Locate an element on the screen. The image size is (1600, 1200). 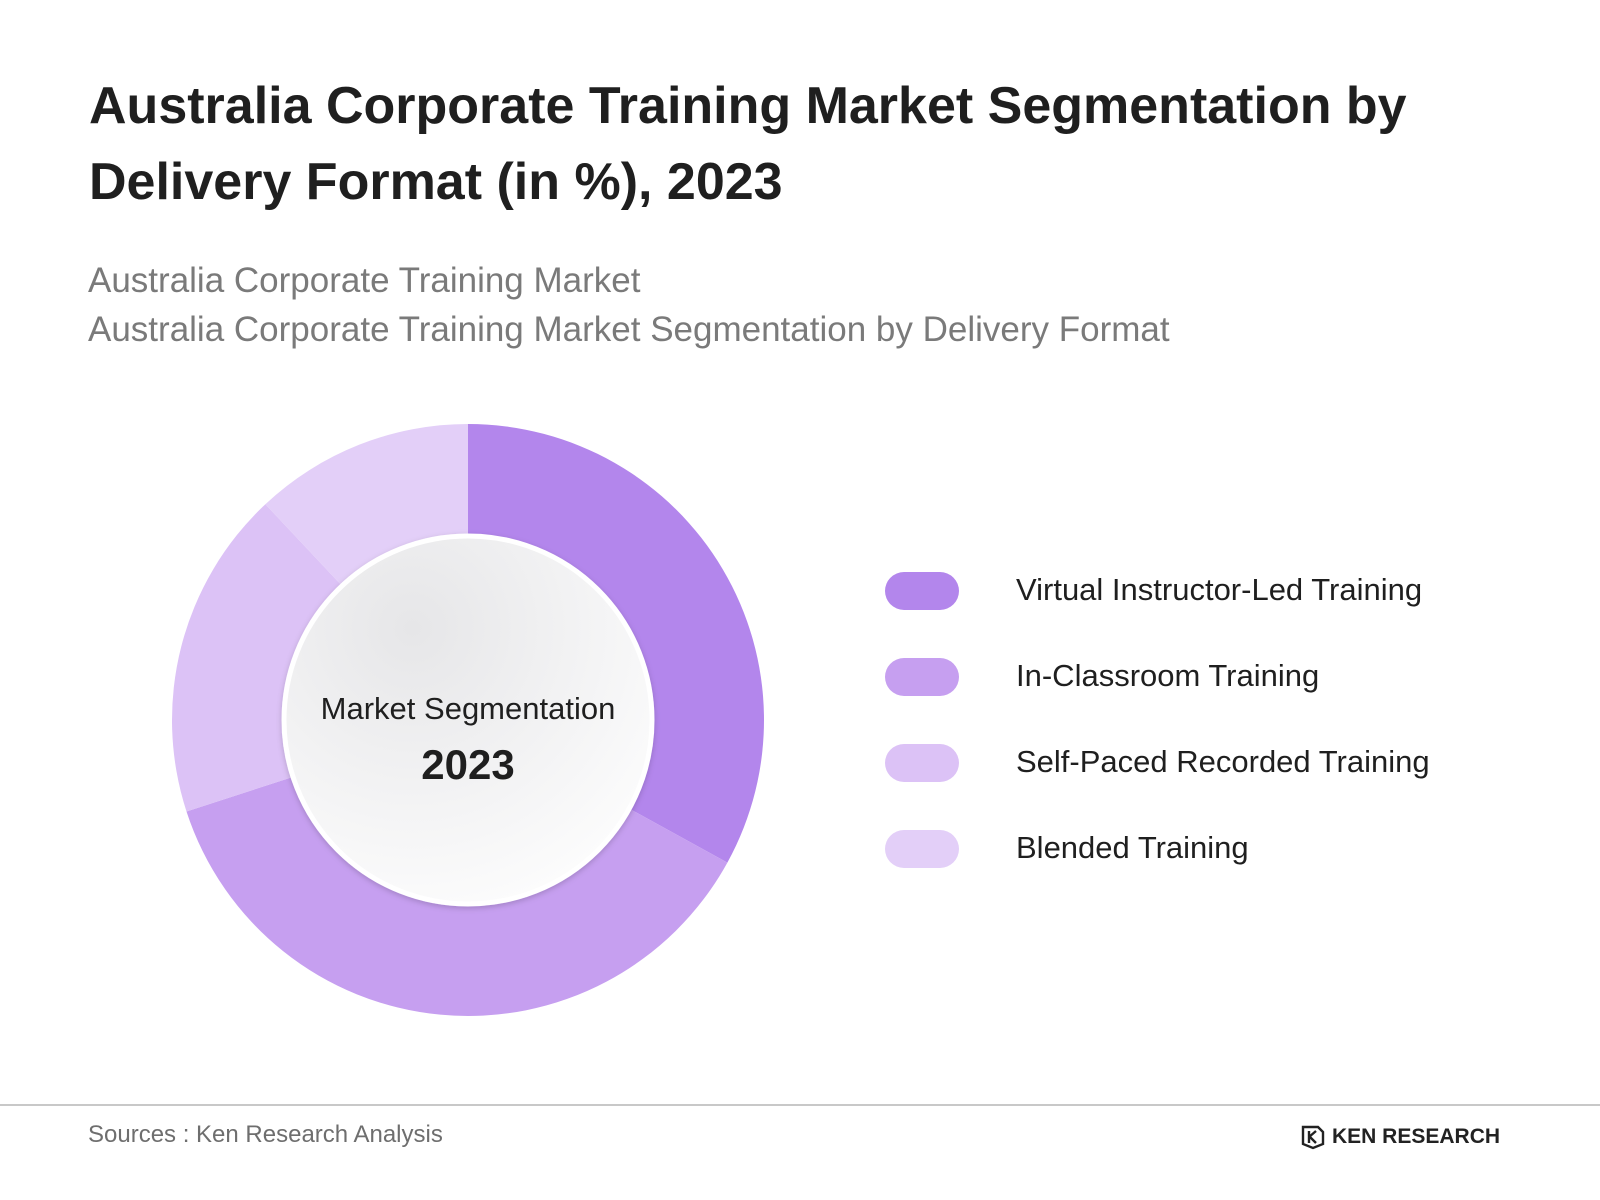
legend-item-virtual-instructor-led: Virtual Instructor-Led Training is located at coordinates (1195, 590).